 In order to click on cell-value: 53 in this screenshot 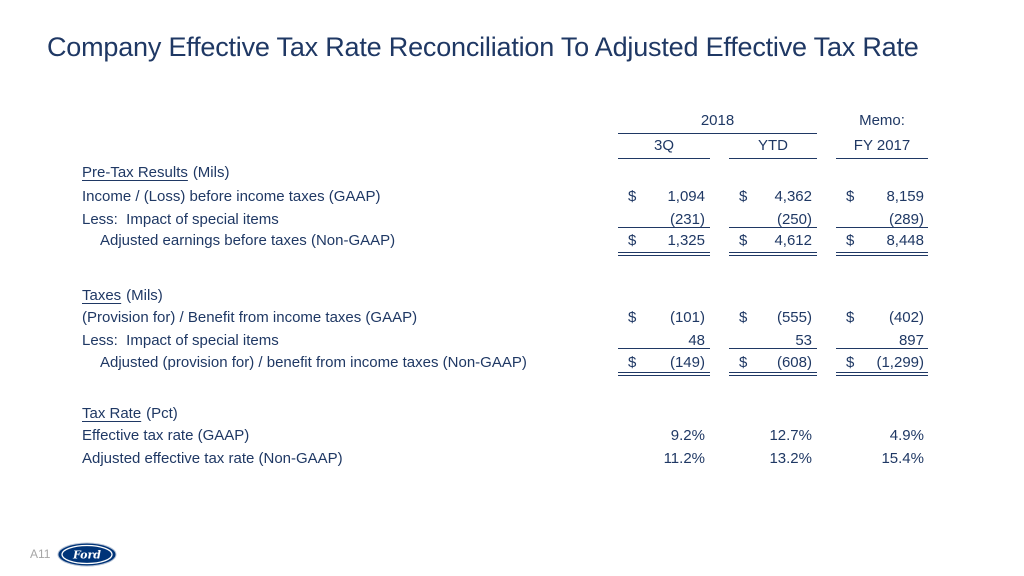, I will do `click(803, 340)`.